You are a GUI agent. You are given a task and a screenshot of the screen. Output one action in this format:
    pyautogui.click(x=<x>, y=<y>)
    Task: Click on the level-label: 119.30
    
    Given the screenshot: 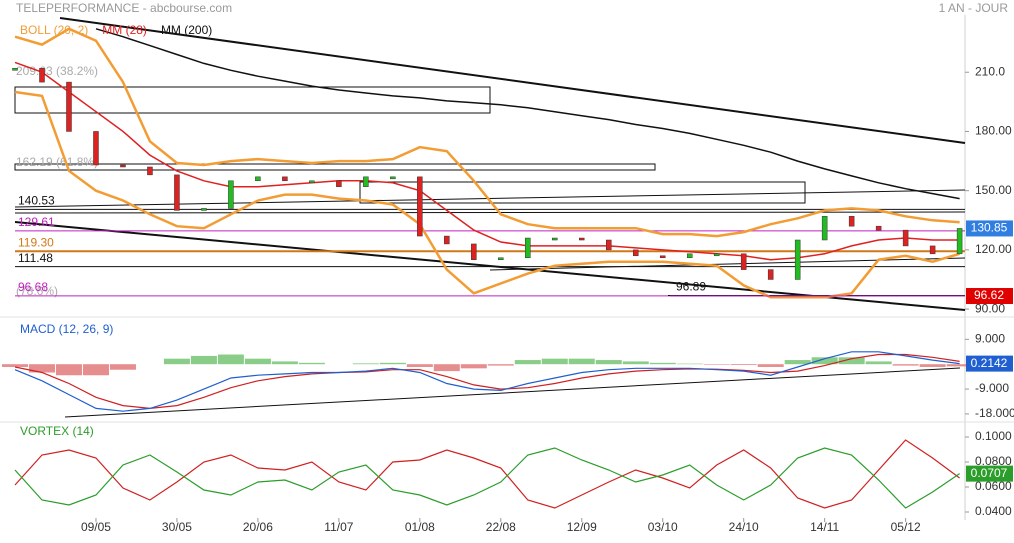 What is the action you would take?
    pyautogui.click(x=36, y=242)
    